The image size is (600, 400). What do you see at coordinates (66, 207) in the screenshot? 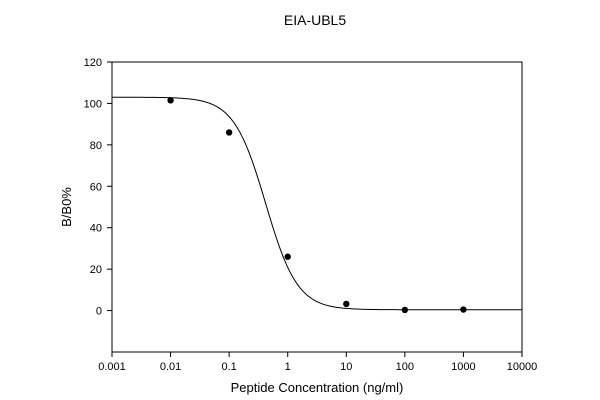
I see `y-axis-title: B/B0%` at bounding box center [66, 207].